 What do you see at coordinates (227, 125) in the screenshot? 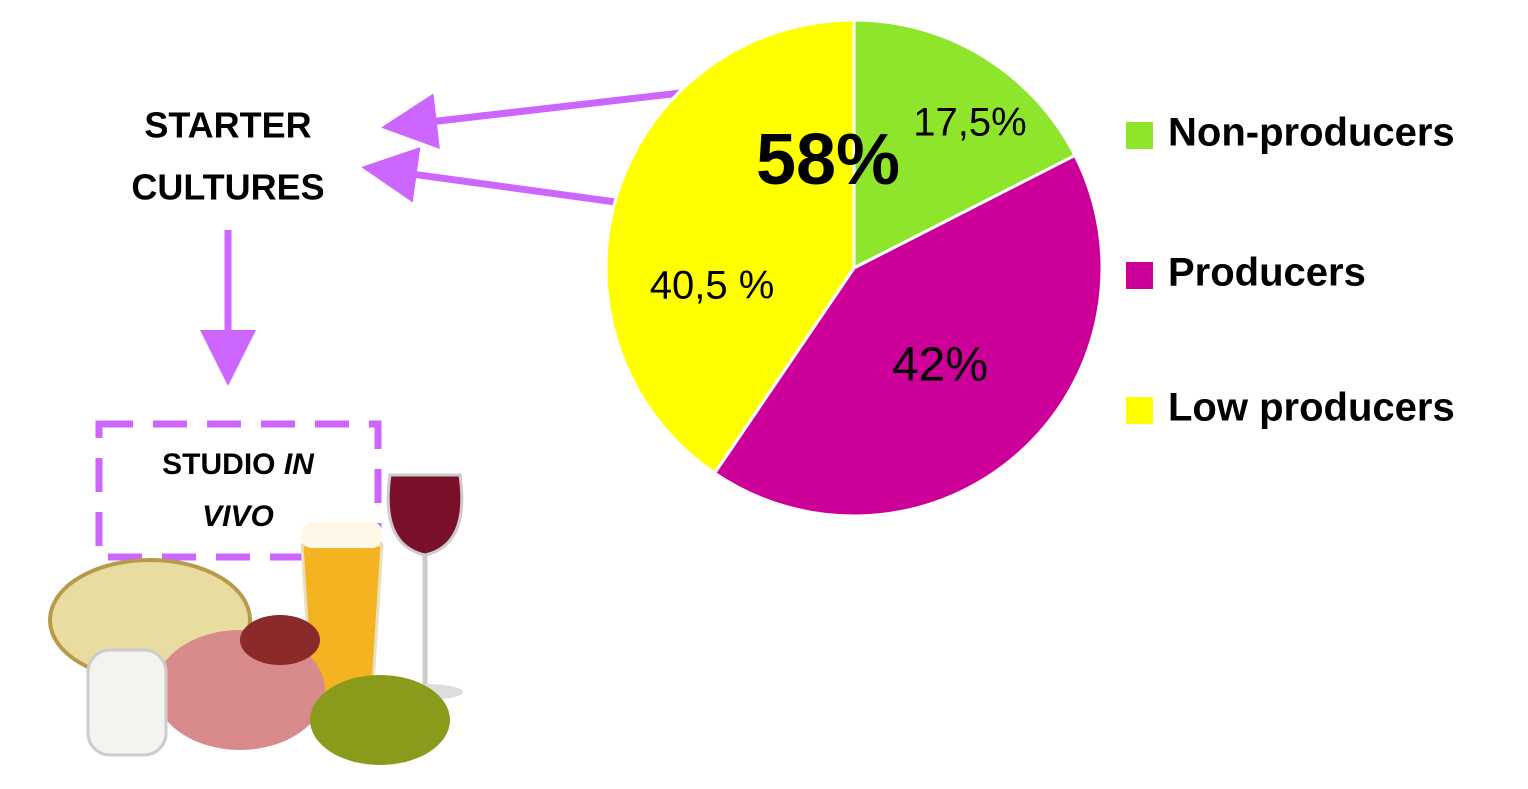
I see `annotation: STARTER` at bounding box center [227, 125].